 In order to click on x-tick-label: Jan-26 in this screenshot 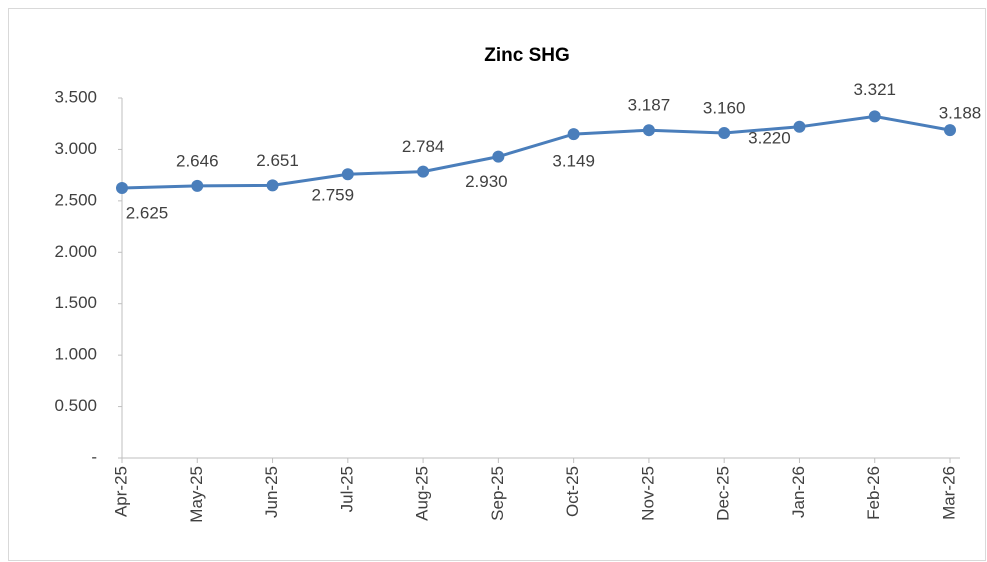, I will do `click(798, 492)`.